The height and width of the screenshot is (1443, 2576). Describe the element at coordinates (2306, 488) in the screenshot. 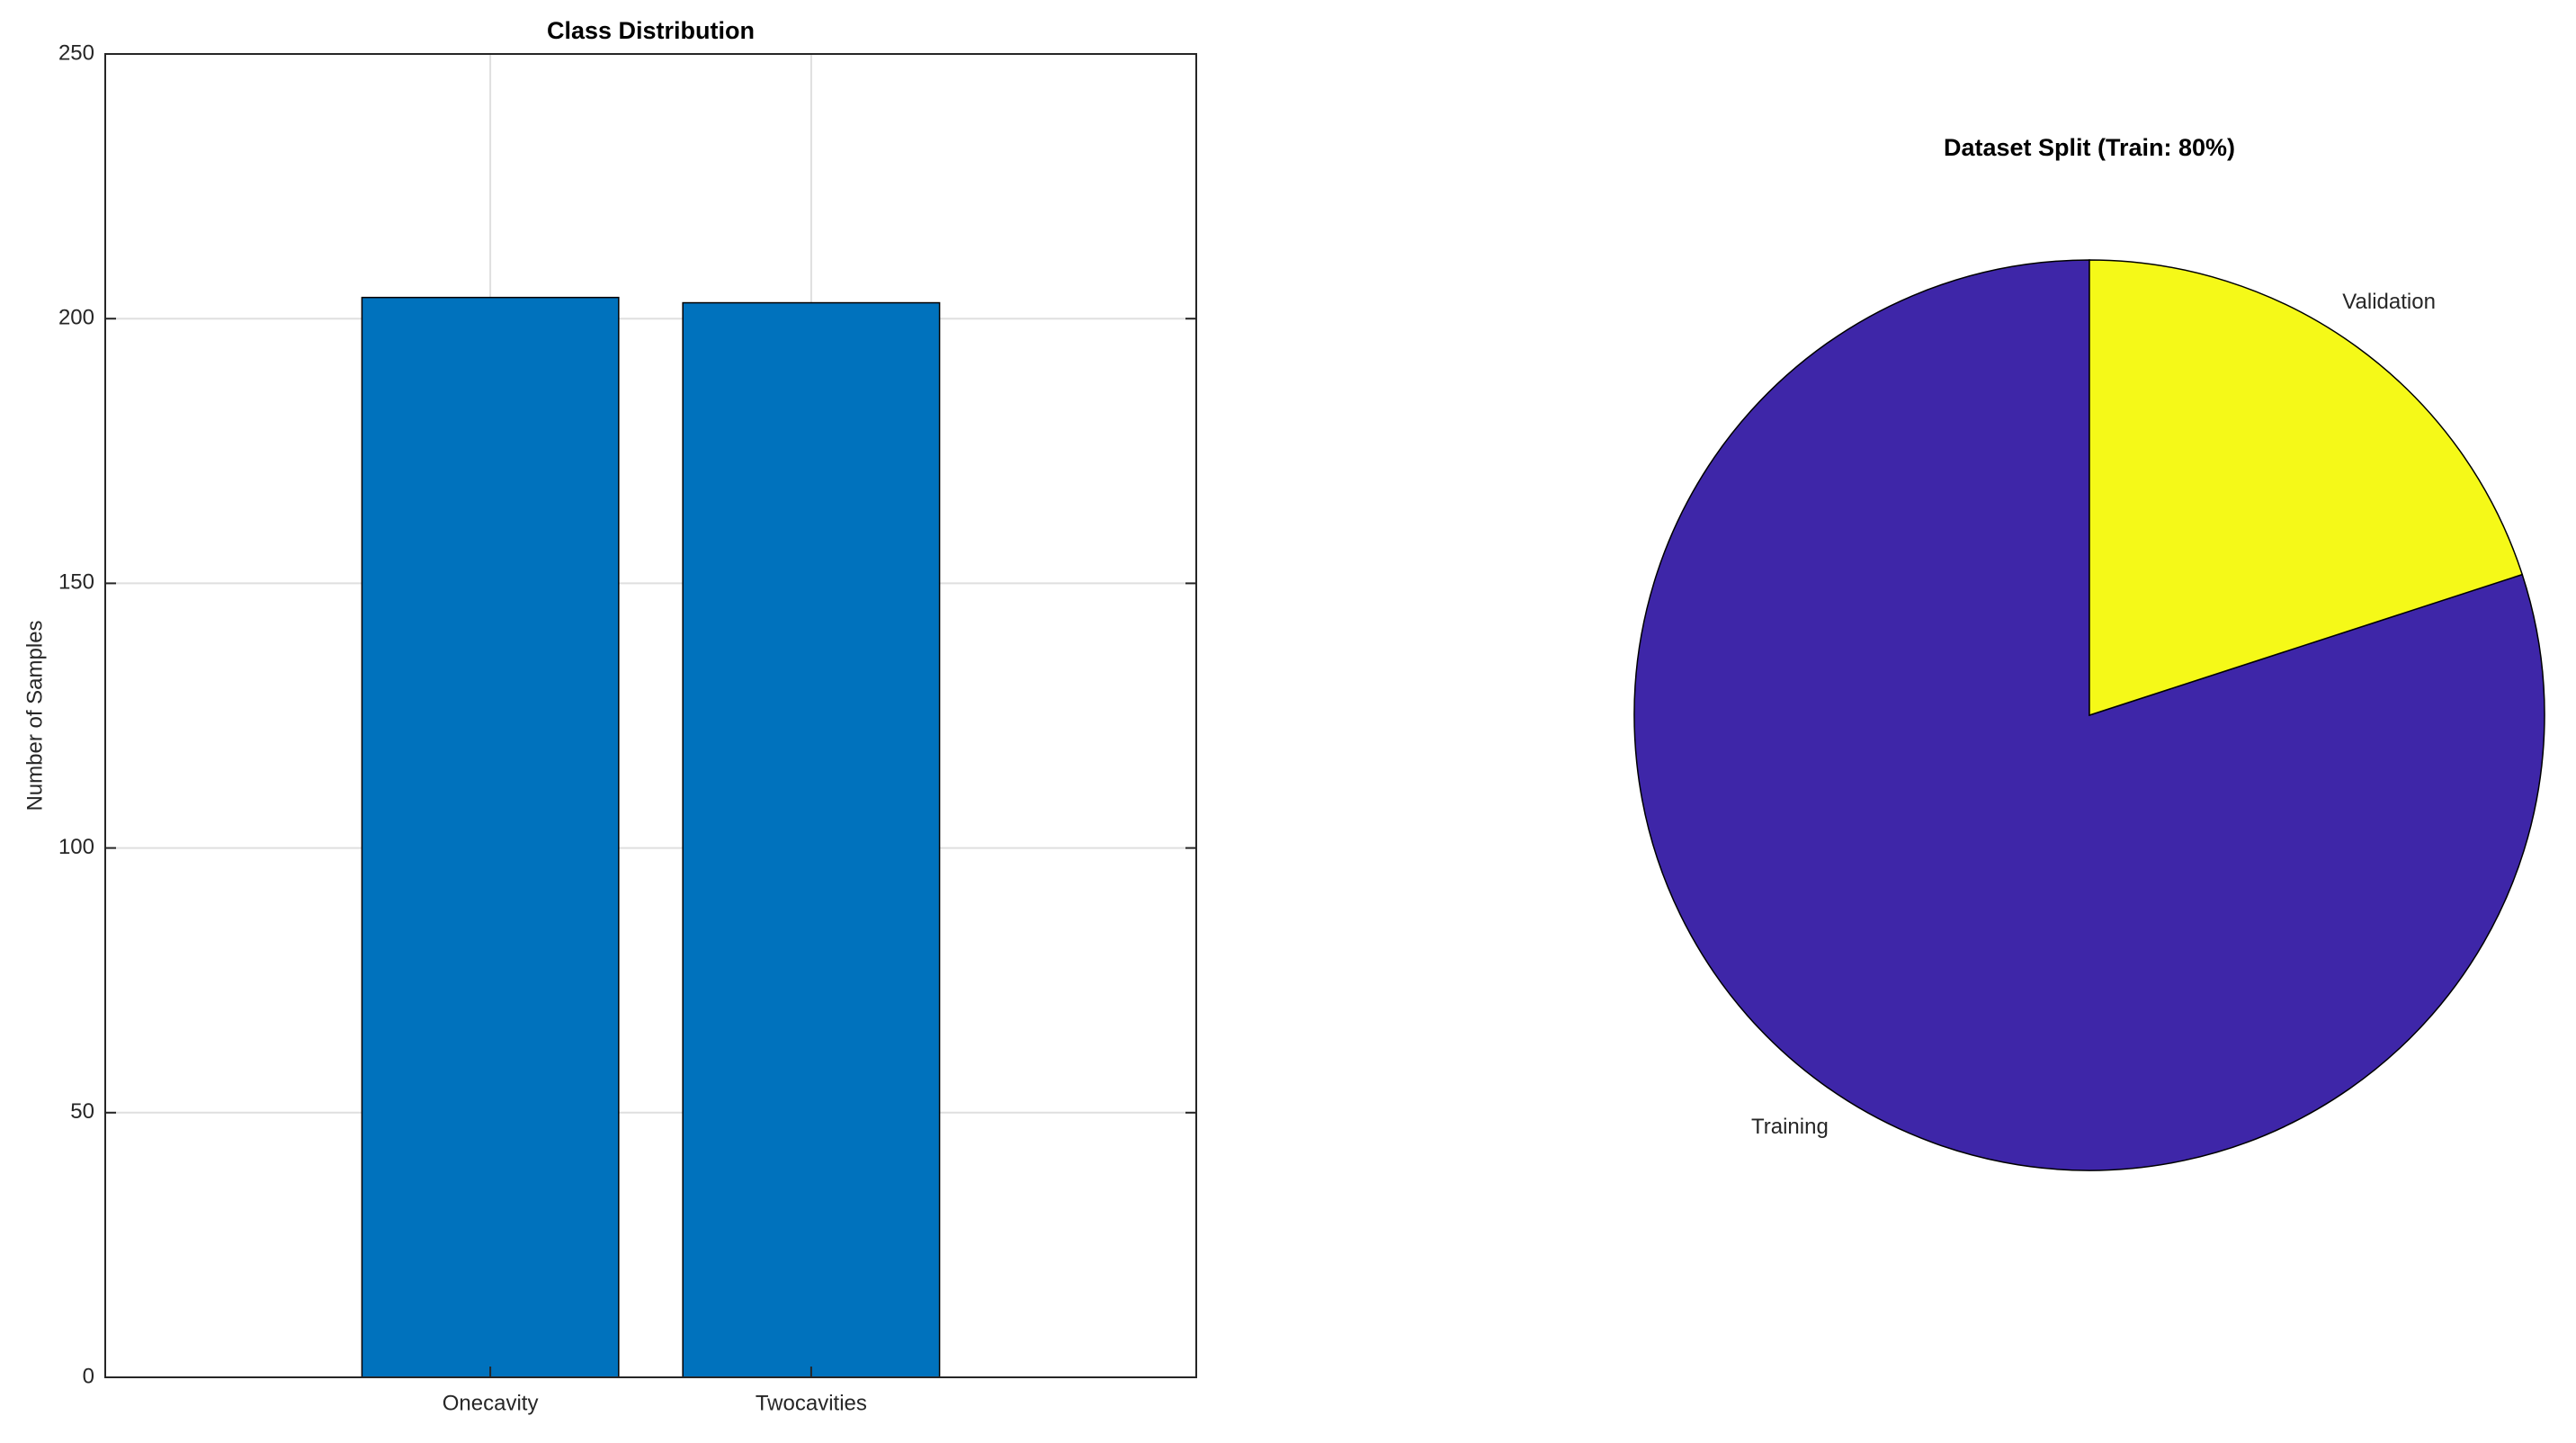

I see `pie-slice` at that location.